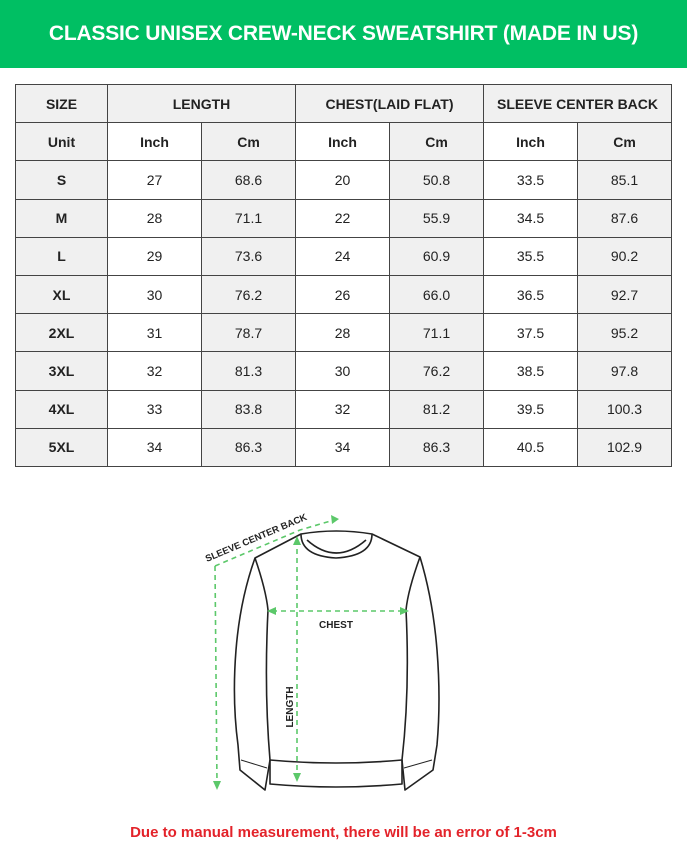 This screenshot has width=687, height=860. I want to click on sweatshirt-outline, so click(336, 660).